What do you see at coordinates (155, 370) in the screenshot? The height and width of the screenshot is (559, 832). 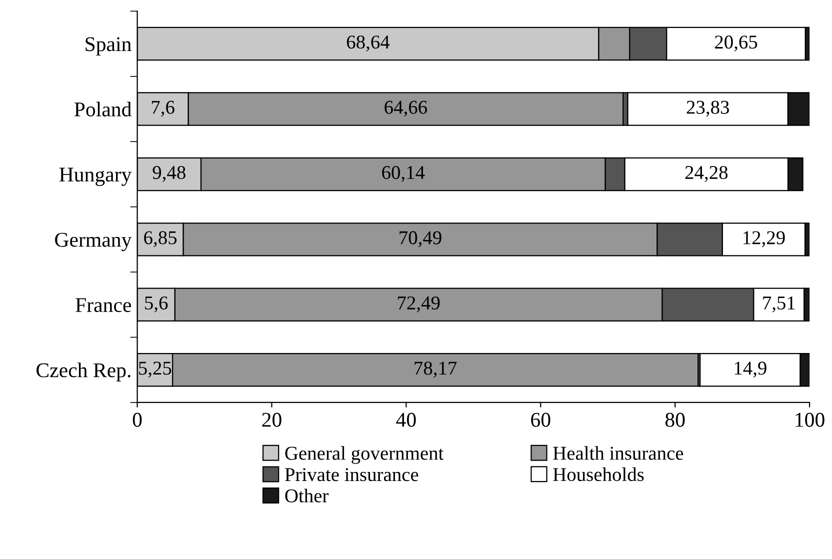 I see `data-label: 5,25` at bounding box center [155, 370].